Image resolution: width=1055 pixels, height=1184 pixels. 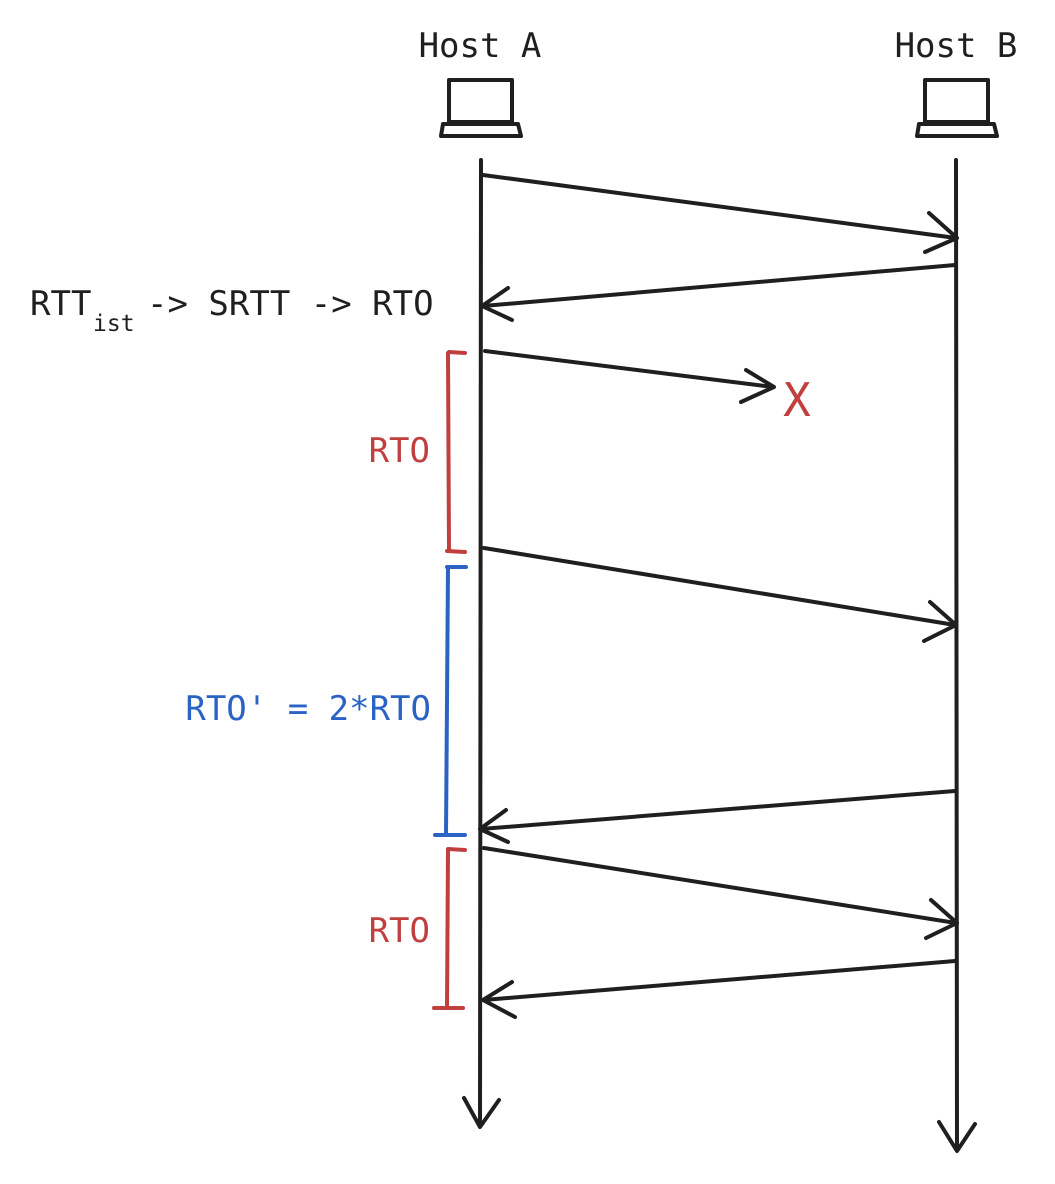 I want to click on message-arrow-b-to-a, so click(x=718, y=292).